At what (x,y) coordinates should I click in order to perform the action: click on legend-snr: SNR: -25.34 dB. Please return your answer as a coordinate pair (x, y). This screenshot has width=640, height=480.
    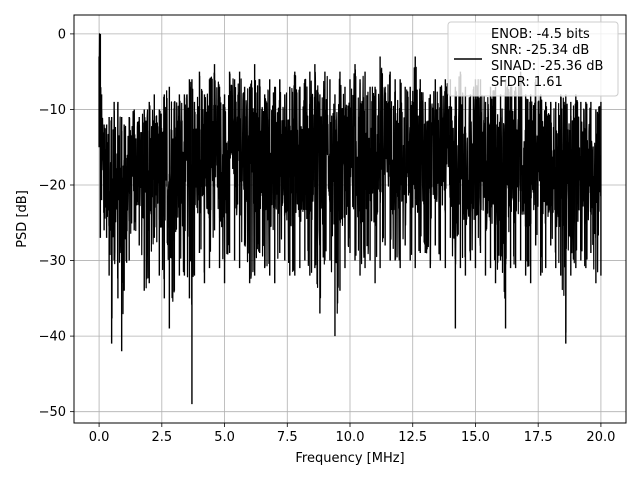
    Looking at the image, I should click on (540, 50).